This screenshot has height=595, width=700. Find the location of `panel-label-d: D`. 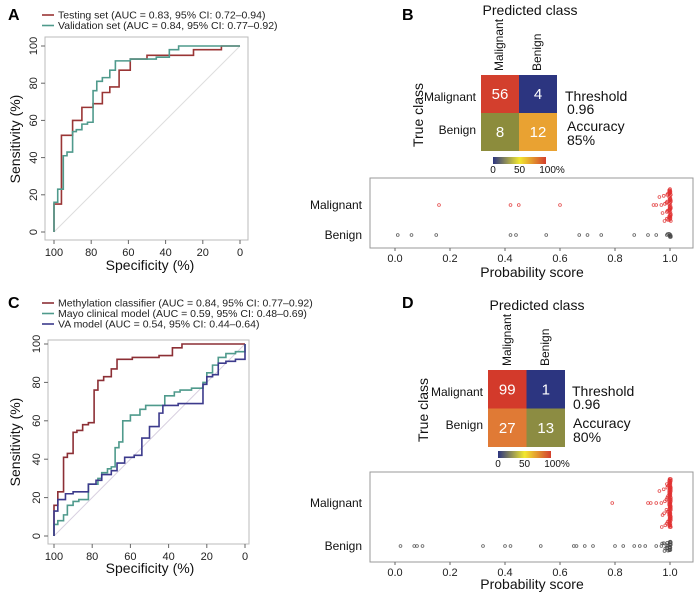

panel-label-d: D is located at coordinates (408, 303).